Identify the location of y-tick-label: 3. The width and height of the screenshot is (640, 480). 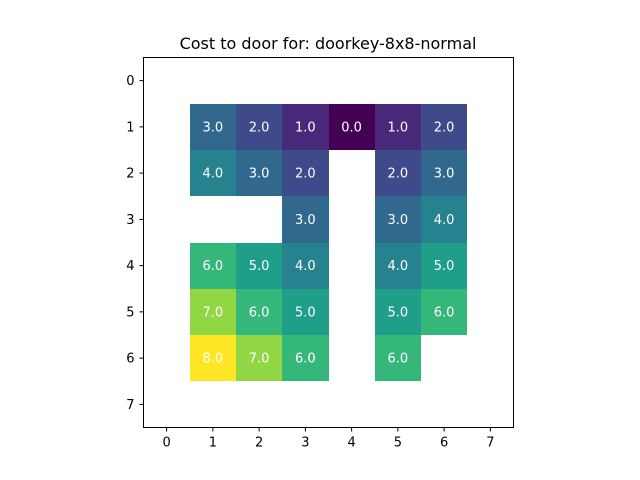
(130, 220).